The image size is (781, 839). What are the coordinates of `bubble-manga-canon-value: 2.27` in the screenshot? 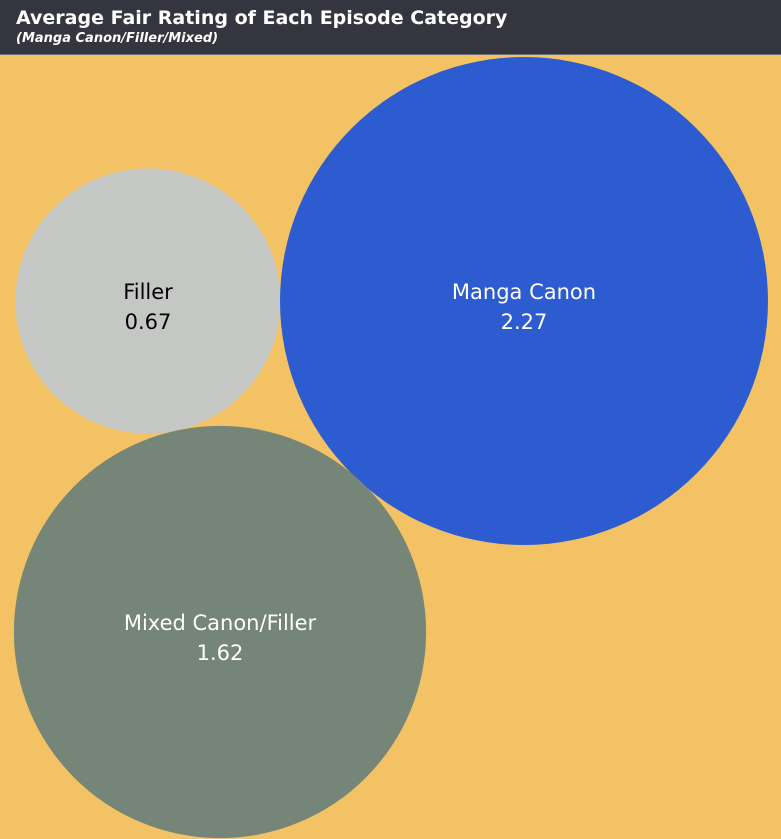 It's located at (524, 322).